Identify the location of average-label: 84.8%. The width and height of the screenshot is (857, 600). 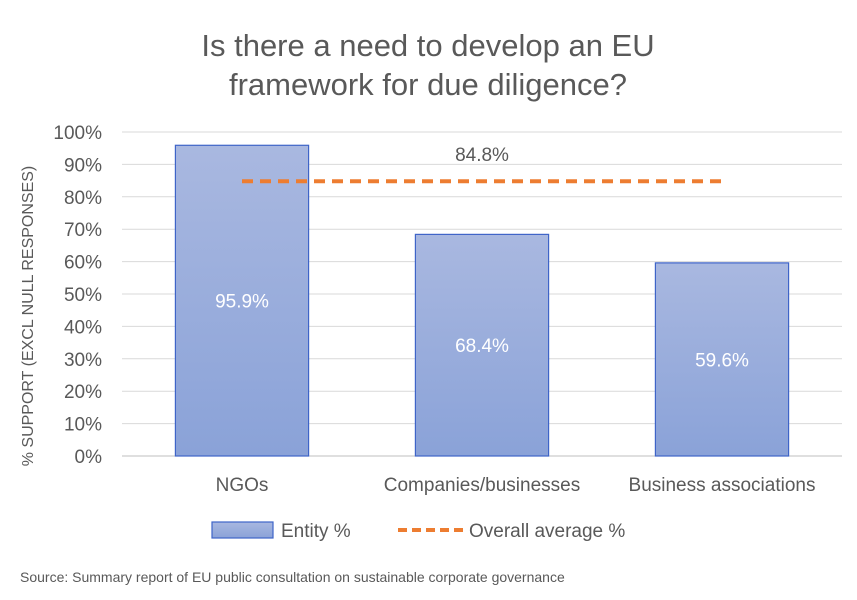
(482, 155).